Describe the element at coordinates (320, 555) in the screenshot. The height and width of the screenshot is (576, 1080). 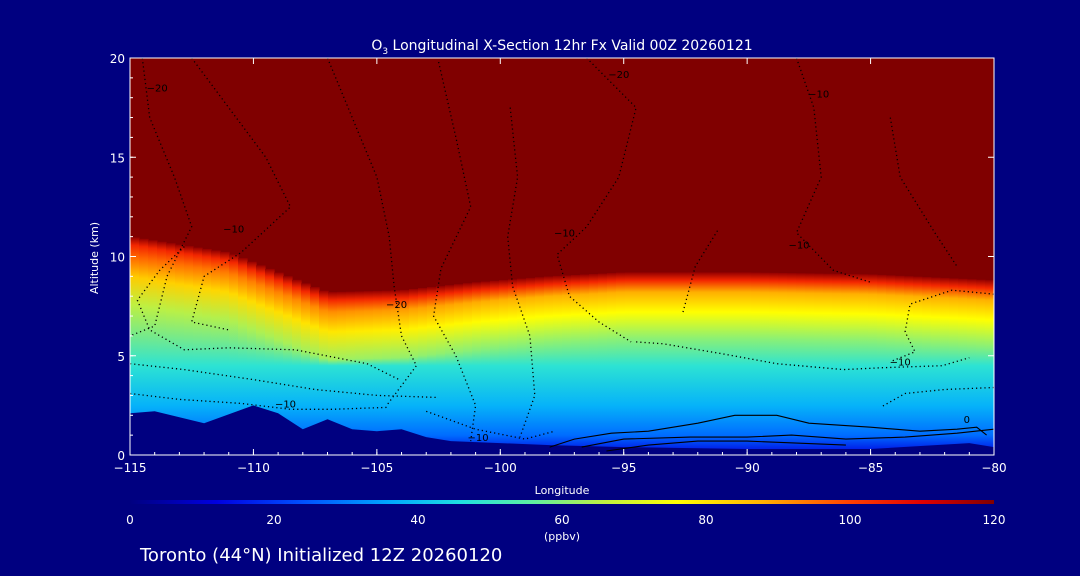
I see `footer-location: Toronto (44°N) Initialized 12Z 20260120` at that location.